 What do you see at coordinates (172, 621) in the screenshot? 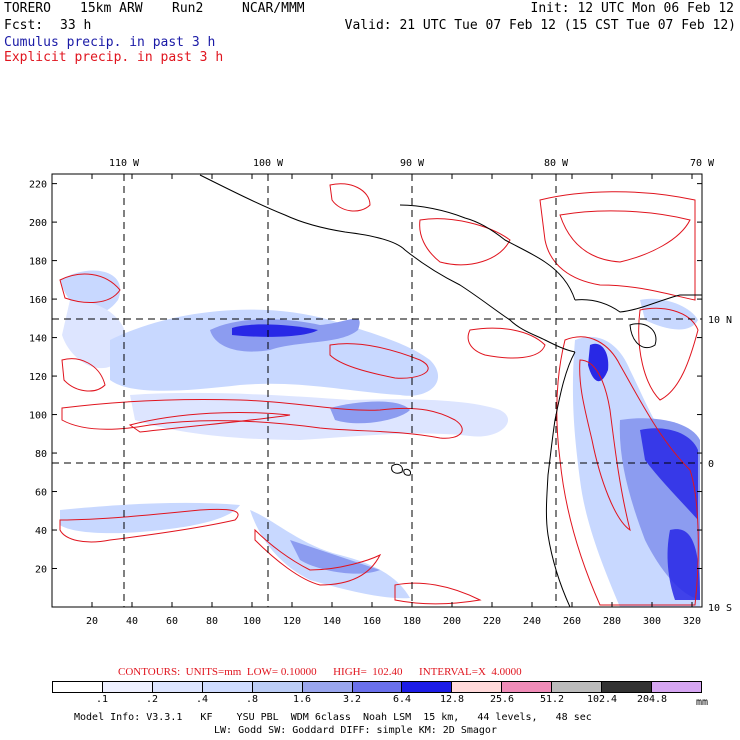
I see `x-tick-label: 60` at bounding box center [172, 621].